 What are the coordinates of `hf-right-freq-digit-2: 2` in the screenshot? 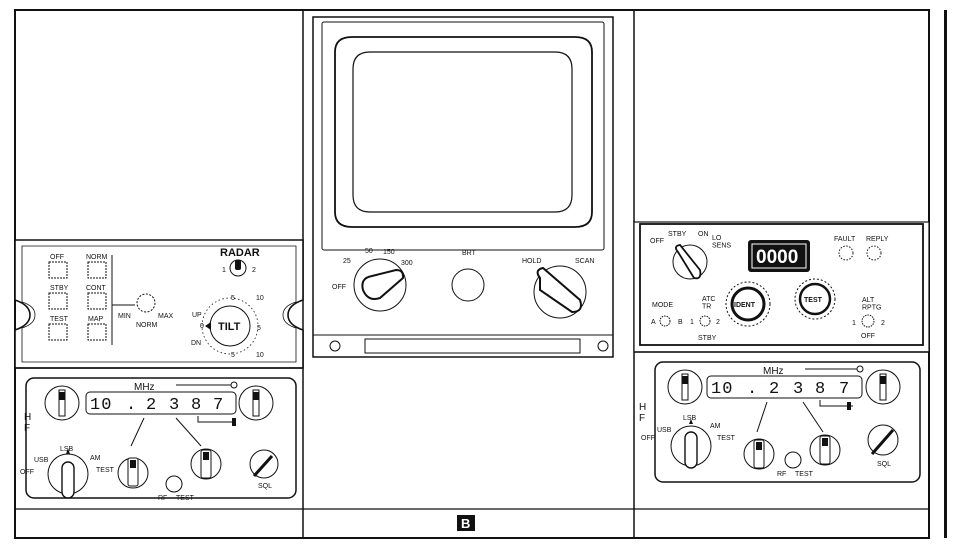 It's located at (774, 389).